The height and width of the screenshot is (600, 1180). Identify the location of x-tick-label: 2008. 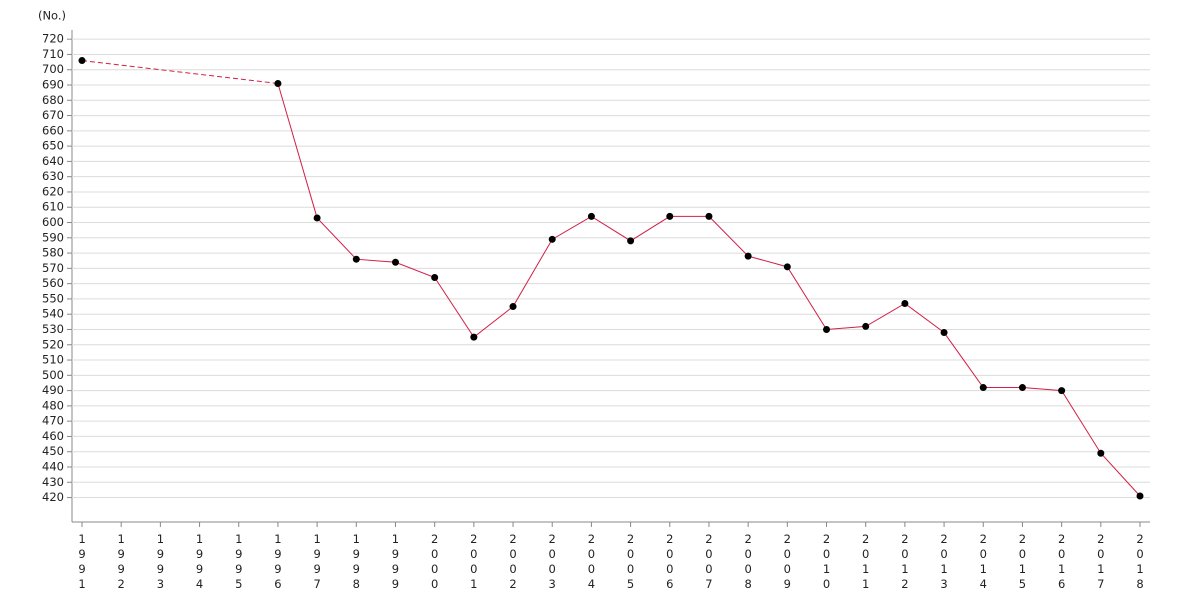
(748, 562).